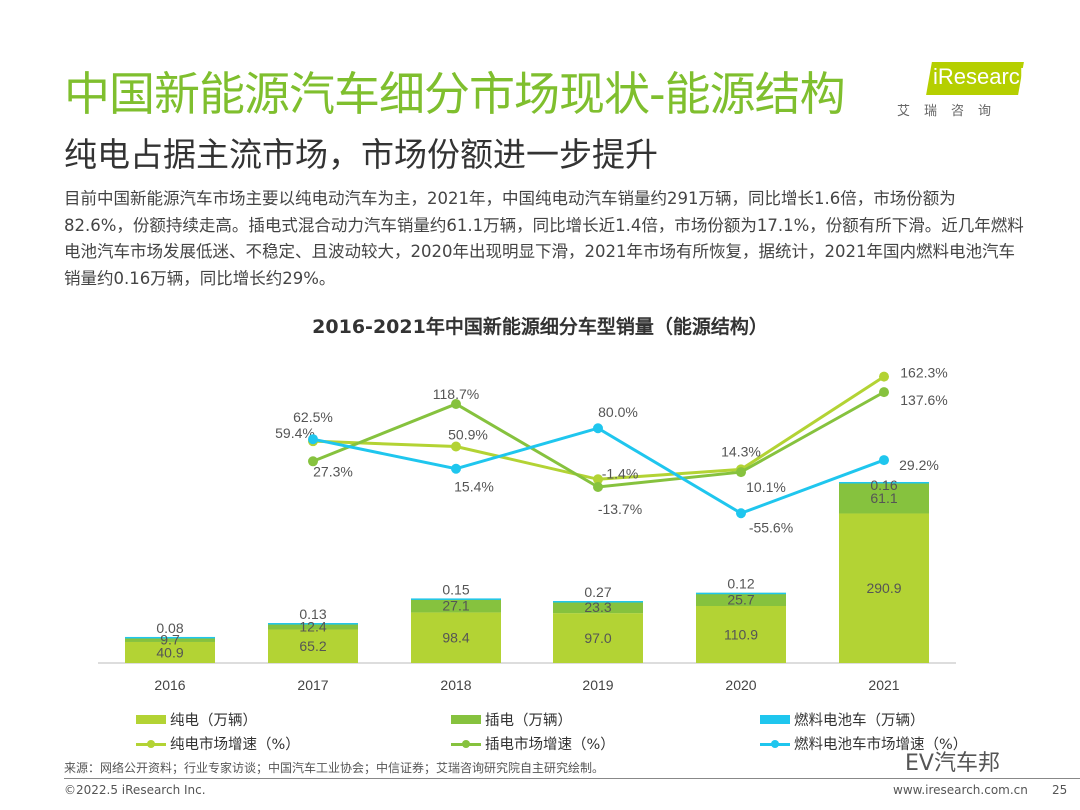 The image size is (1080, 810). What do you see at coordinates (196, 719) in the screenshot?
I see `legend-item: 纯电（万辆）` at bounding box center [196, 719].